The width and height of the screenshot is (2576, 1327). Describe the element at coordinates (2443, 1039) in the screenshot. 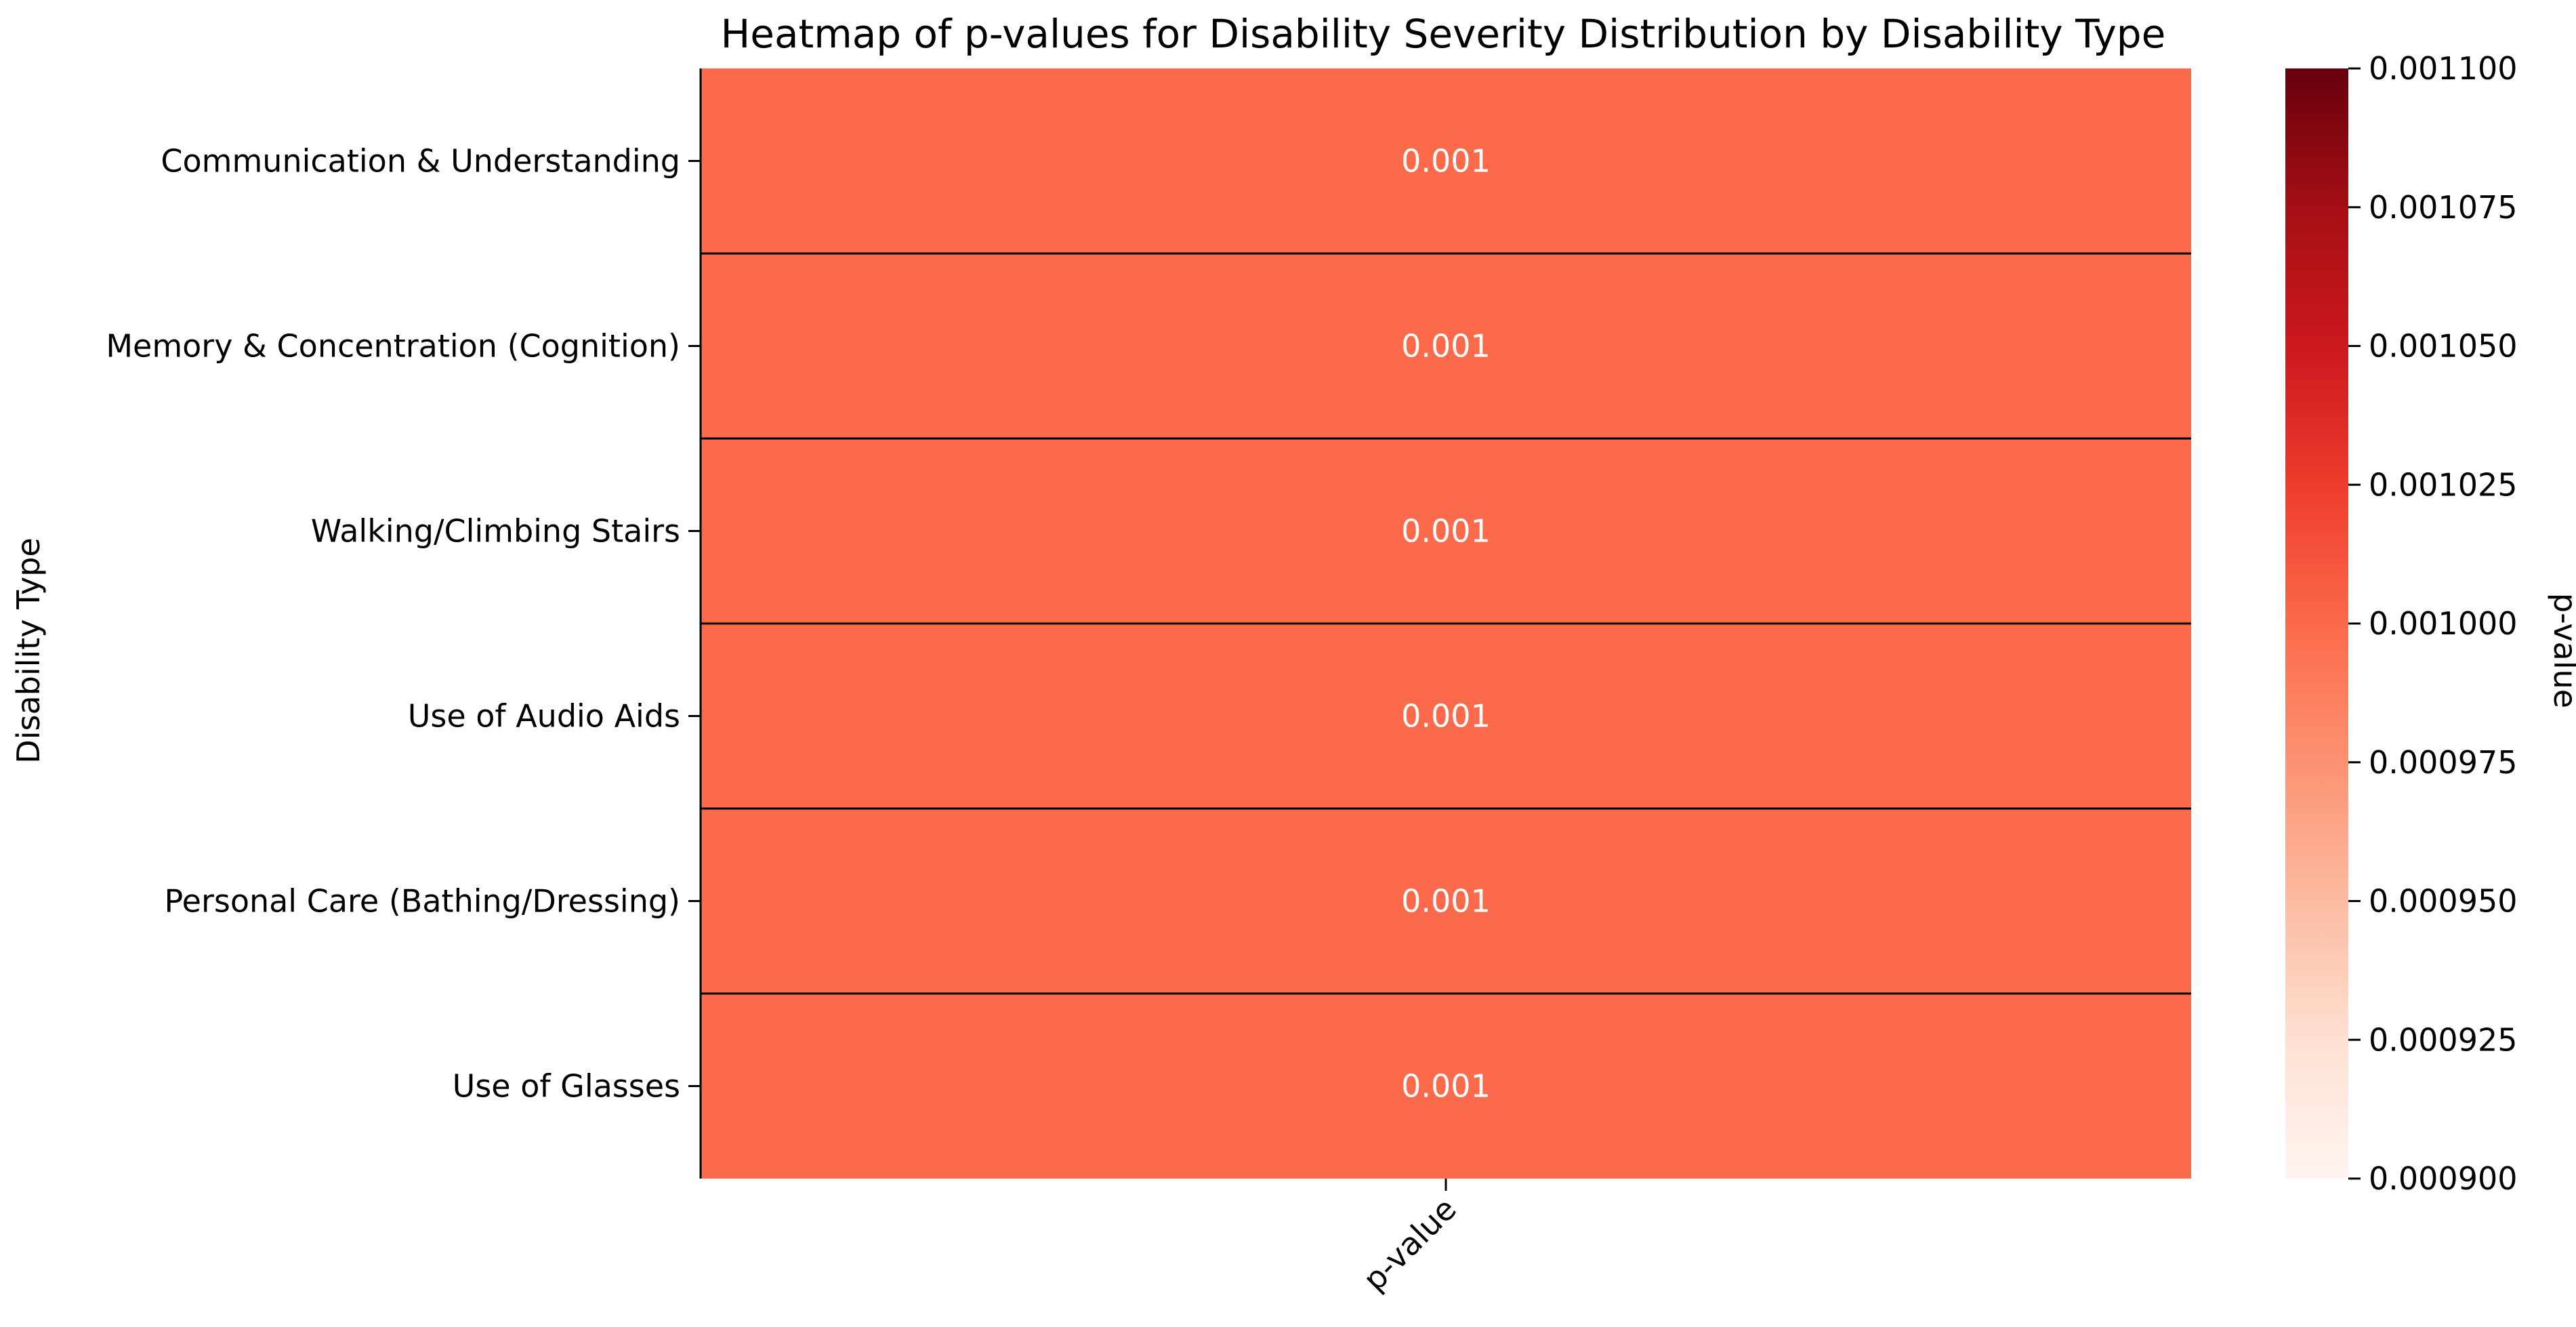

I see `colorbar-tick-label: 0.000925` at that location.